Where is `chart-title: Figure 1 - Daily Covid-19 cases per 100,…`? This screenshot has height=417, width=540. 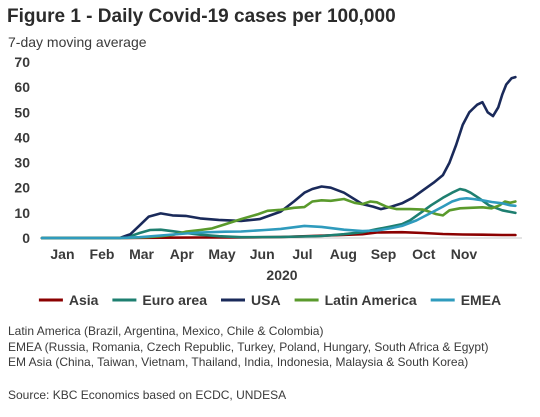
chart-title: Figure 1 - Daily Covid-19 cases per 100,… is located at coordinates (201, 16).